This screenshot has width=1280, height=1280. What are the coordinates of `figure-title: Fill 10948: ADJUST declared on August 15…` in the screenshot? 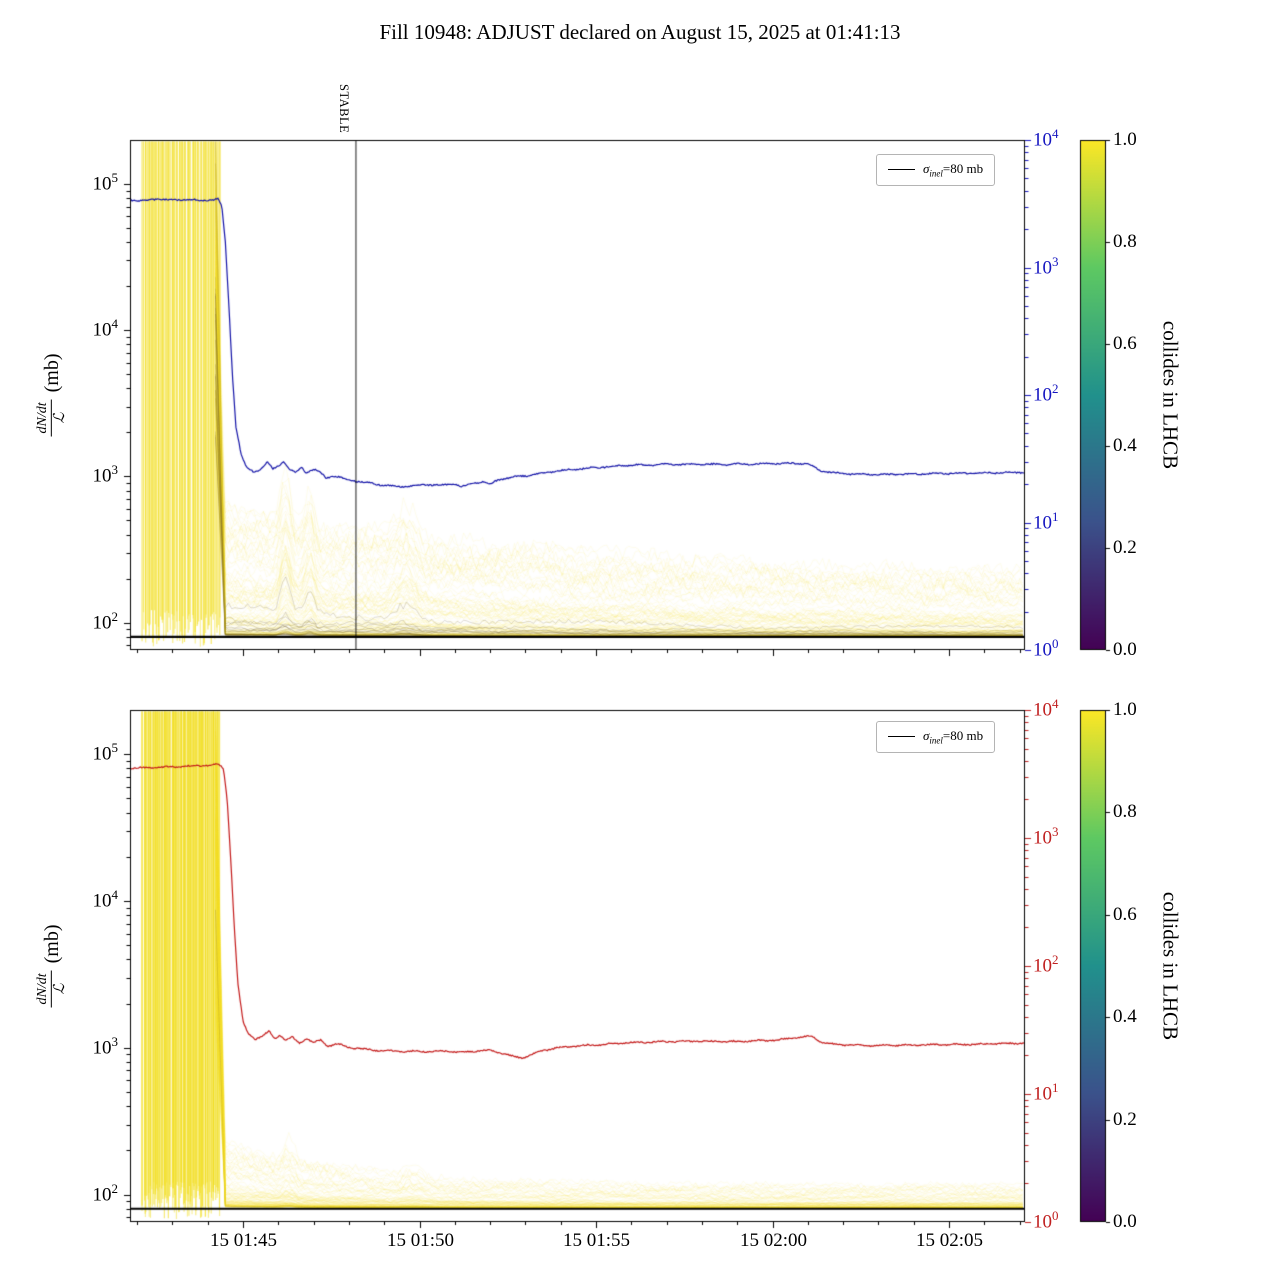 It's located at (640, 32).